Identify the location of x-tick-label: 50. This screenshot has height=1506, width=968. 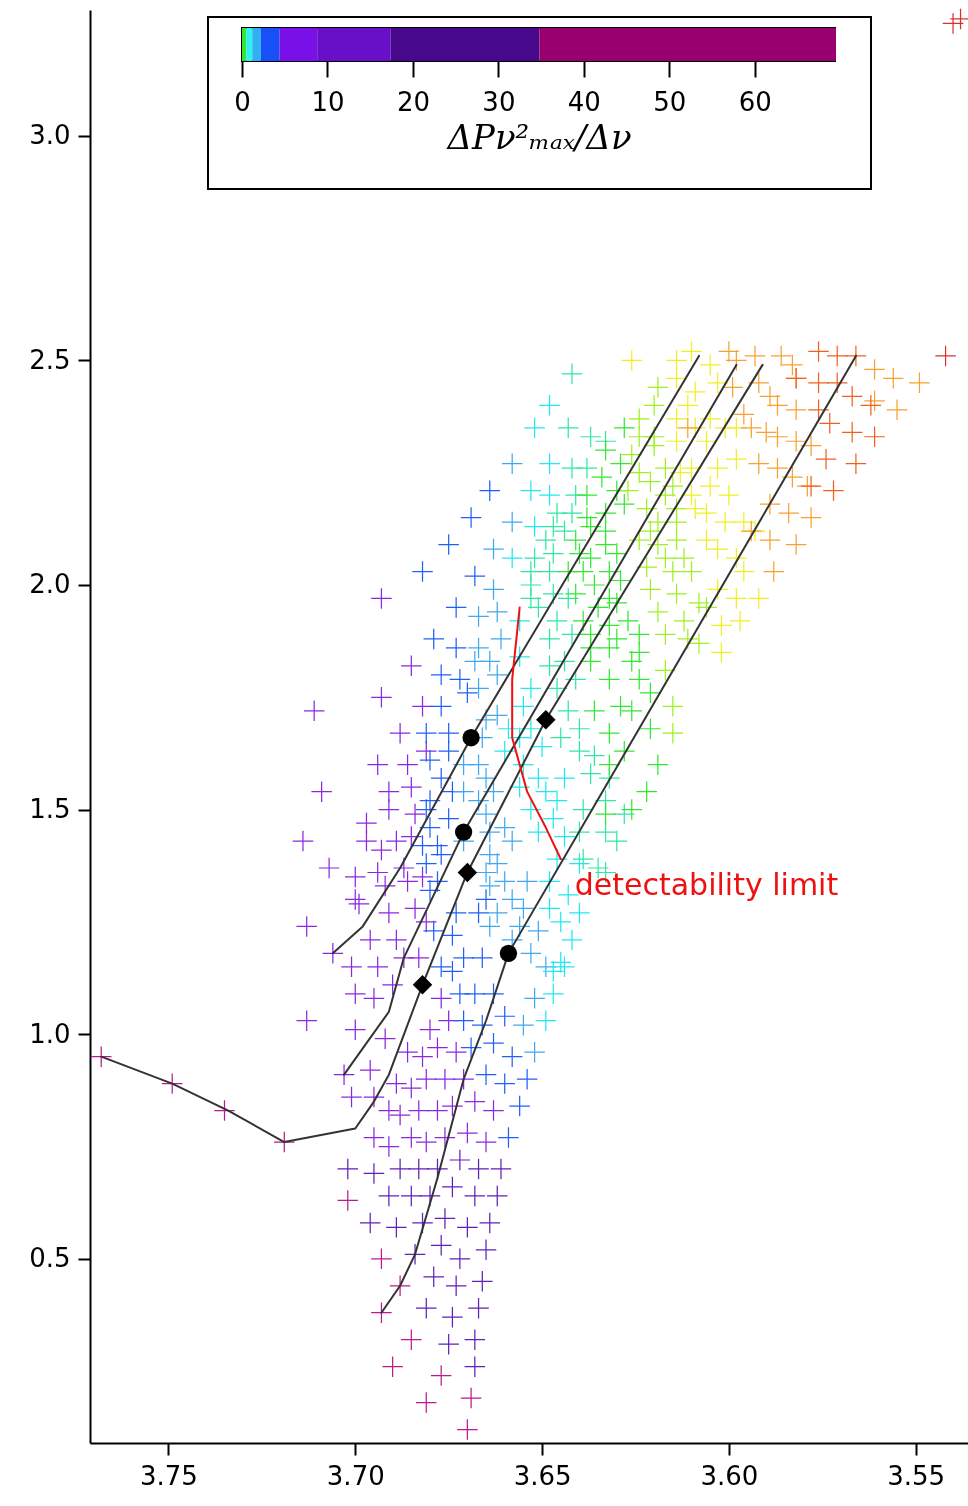
(670, 101).